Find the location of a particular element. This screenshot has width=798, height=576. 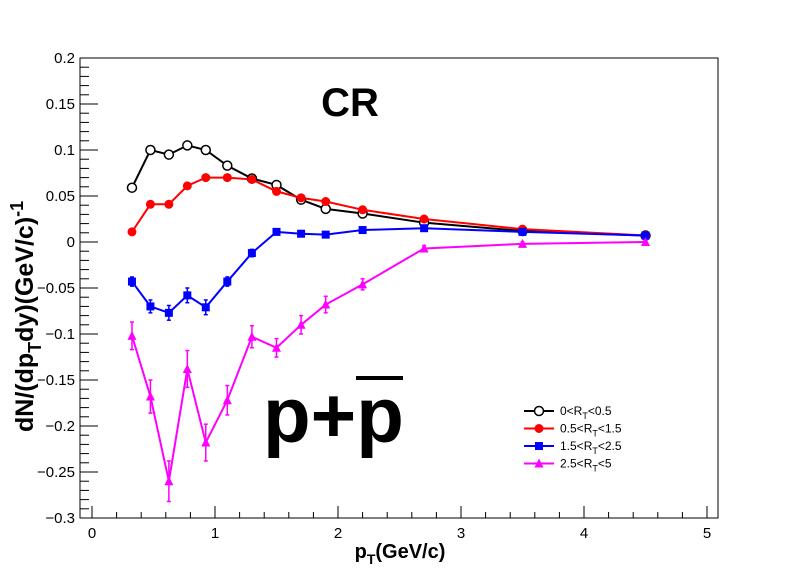

particle-label: p+p is located at coordinates (333, 415).